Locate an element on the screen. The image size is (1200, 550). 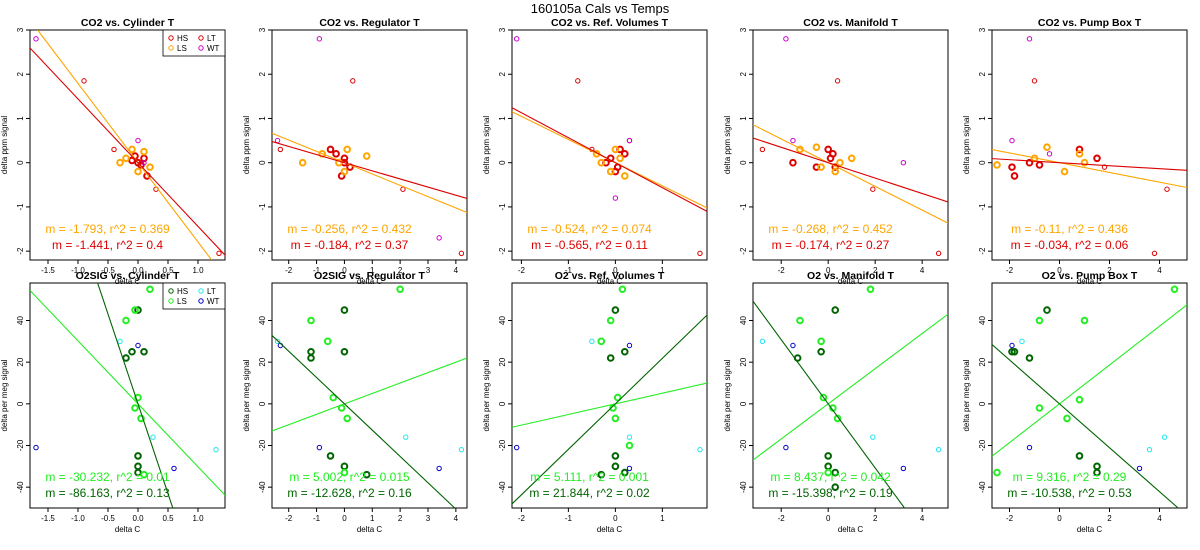
y-tick-label: -40 is located at coordinates (502, 487).